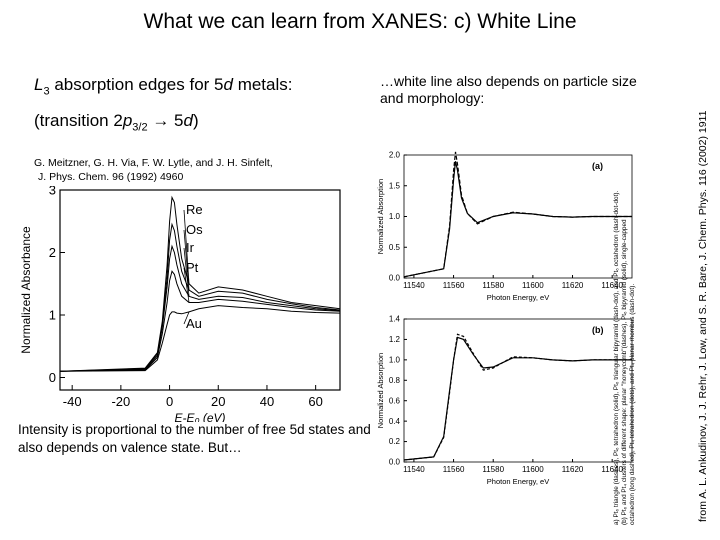 Image resolution: width=720 pixels, height=540 pixels. I want to click on y-tick-label: 2.0, so click(395, 155).